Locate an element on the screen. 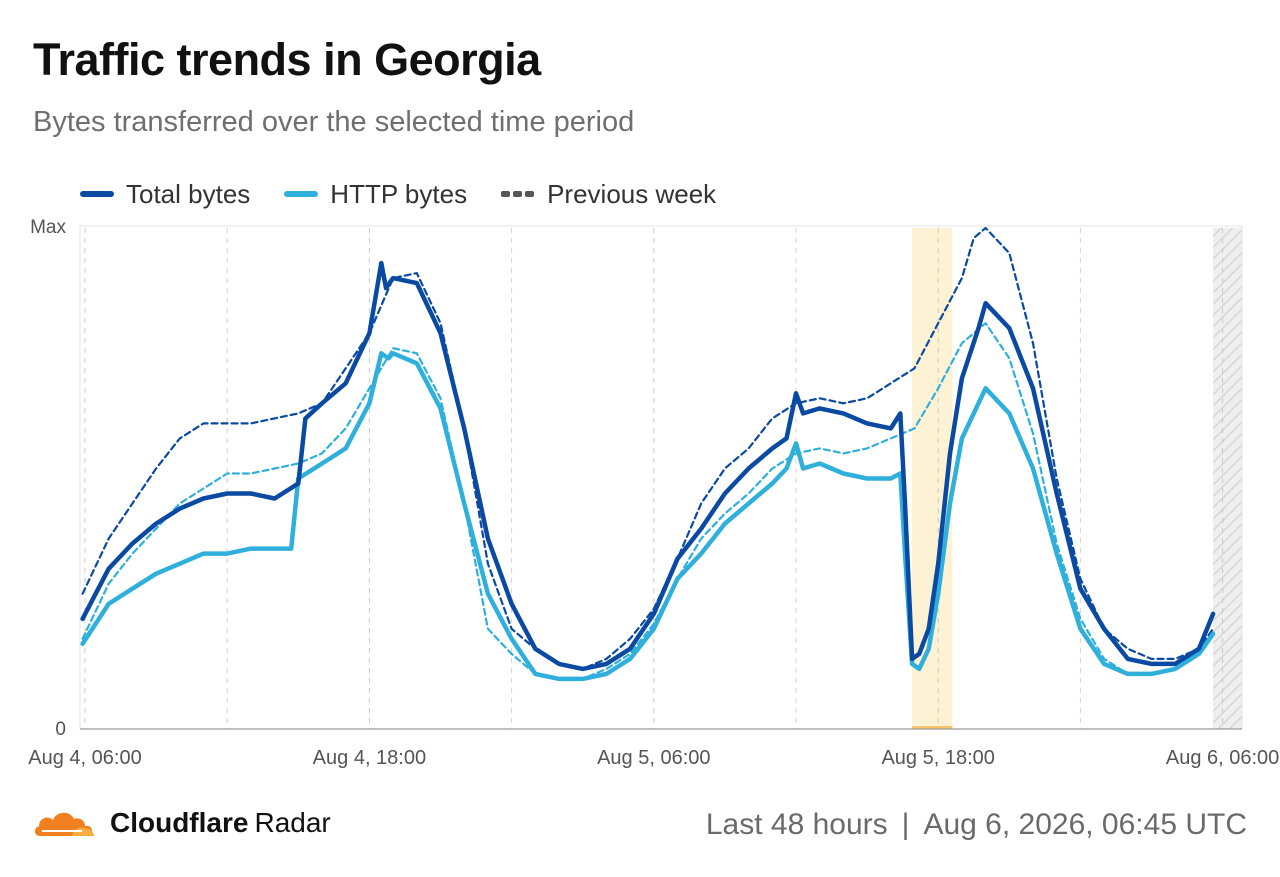 The image size is (1280, 877). legend-item-http: HTTP bytes is located at coordinates (375, 194).